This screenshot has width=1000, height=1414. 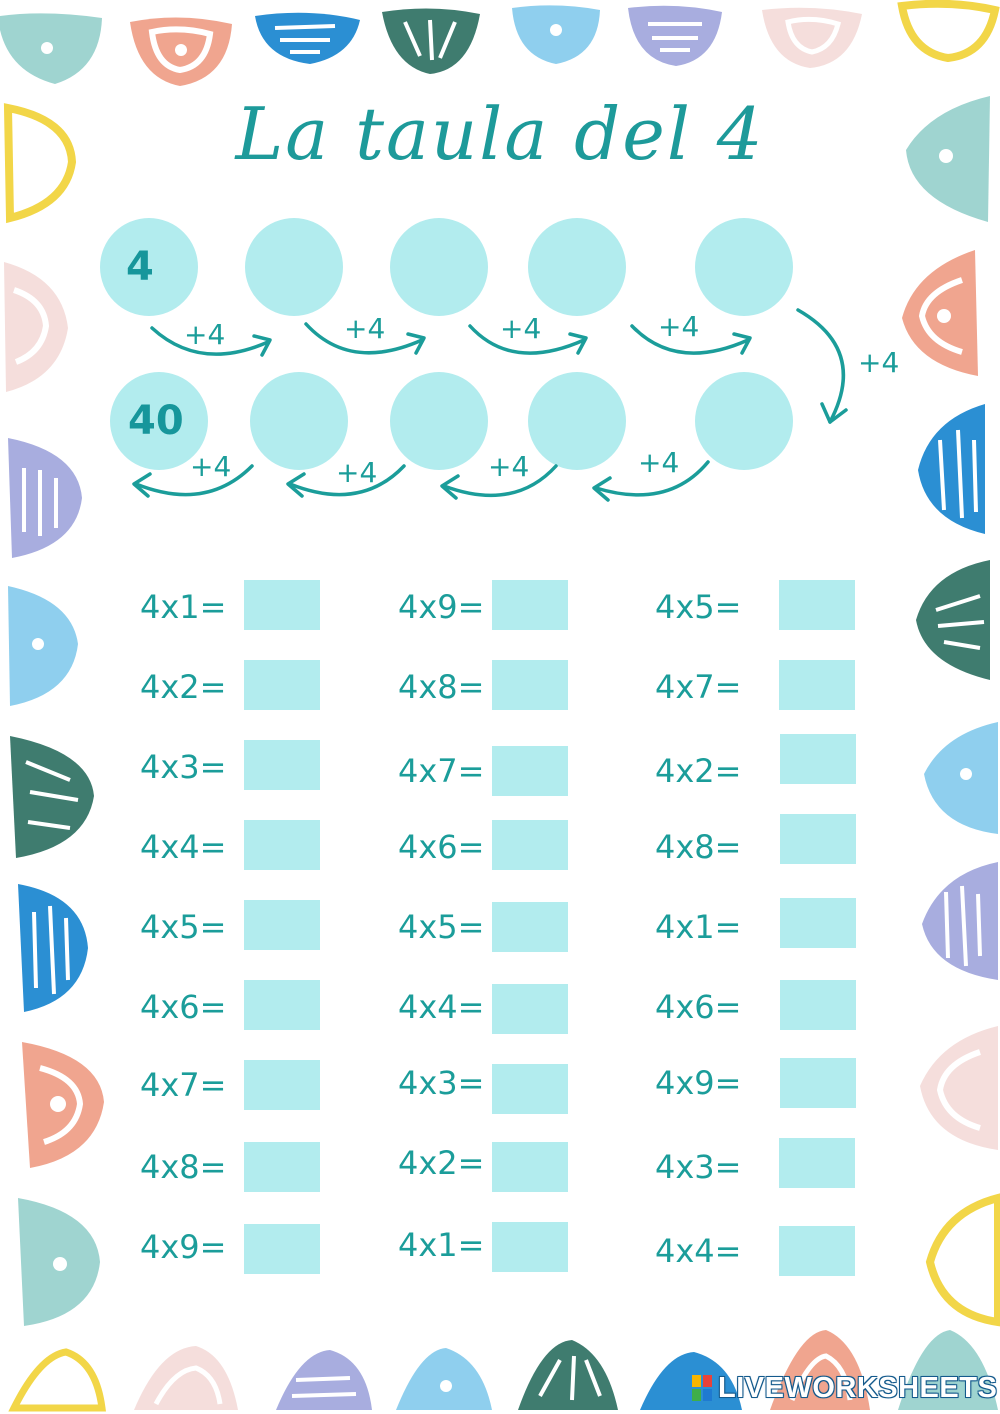 I want to click on deco-shapes-right, so click(x=951, y=711).